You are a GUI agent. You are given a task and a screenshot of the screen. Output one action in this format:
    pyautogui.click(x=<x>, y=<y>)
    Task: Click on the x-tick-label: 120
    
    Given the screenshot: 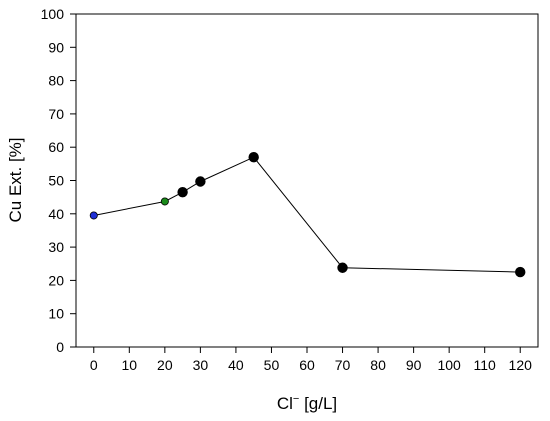 What is the action you would take?
    pyautogui.click(x=521, y=365)
    